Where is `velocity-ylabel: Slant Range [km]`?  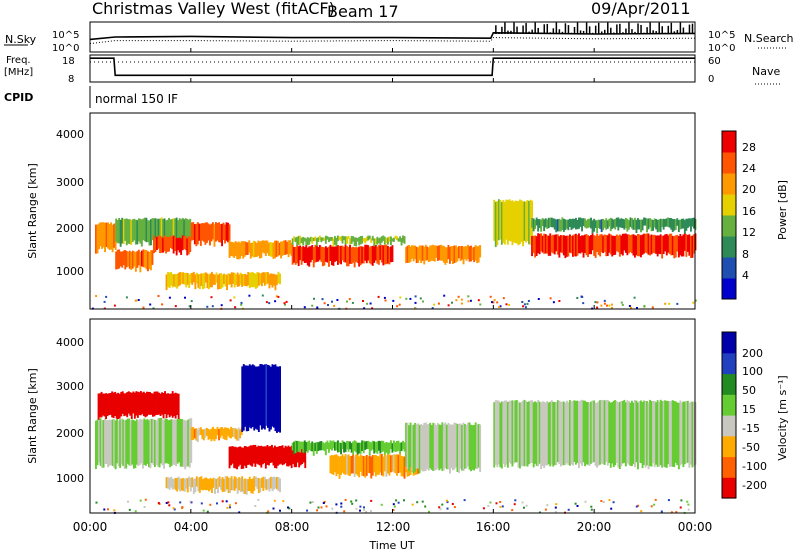
velocity-ylabel: Slant Range [km] is located at coordinates (32, 416).